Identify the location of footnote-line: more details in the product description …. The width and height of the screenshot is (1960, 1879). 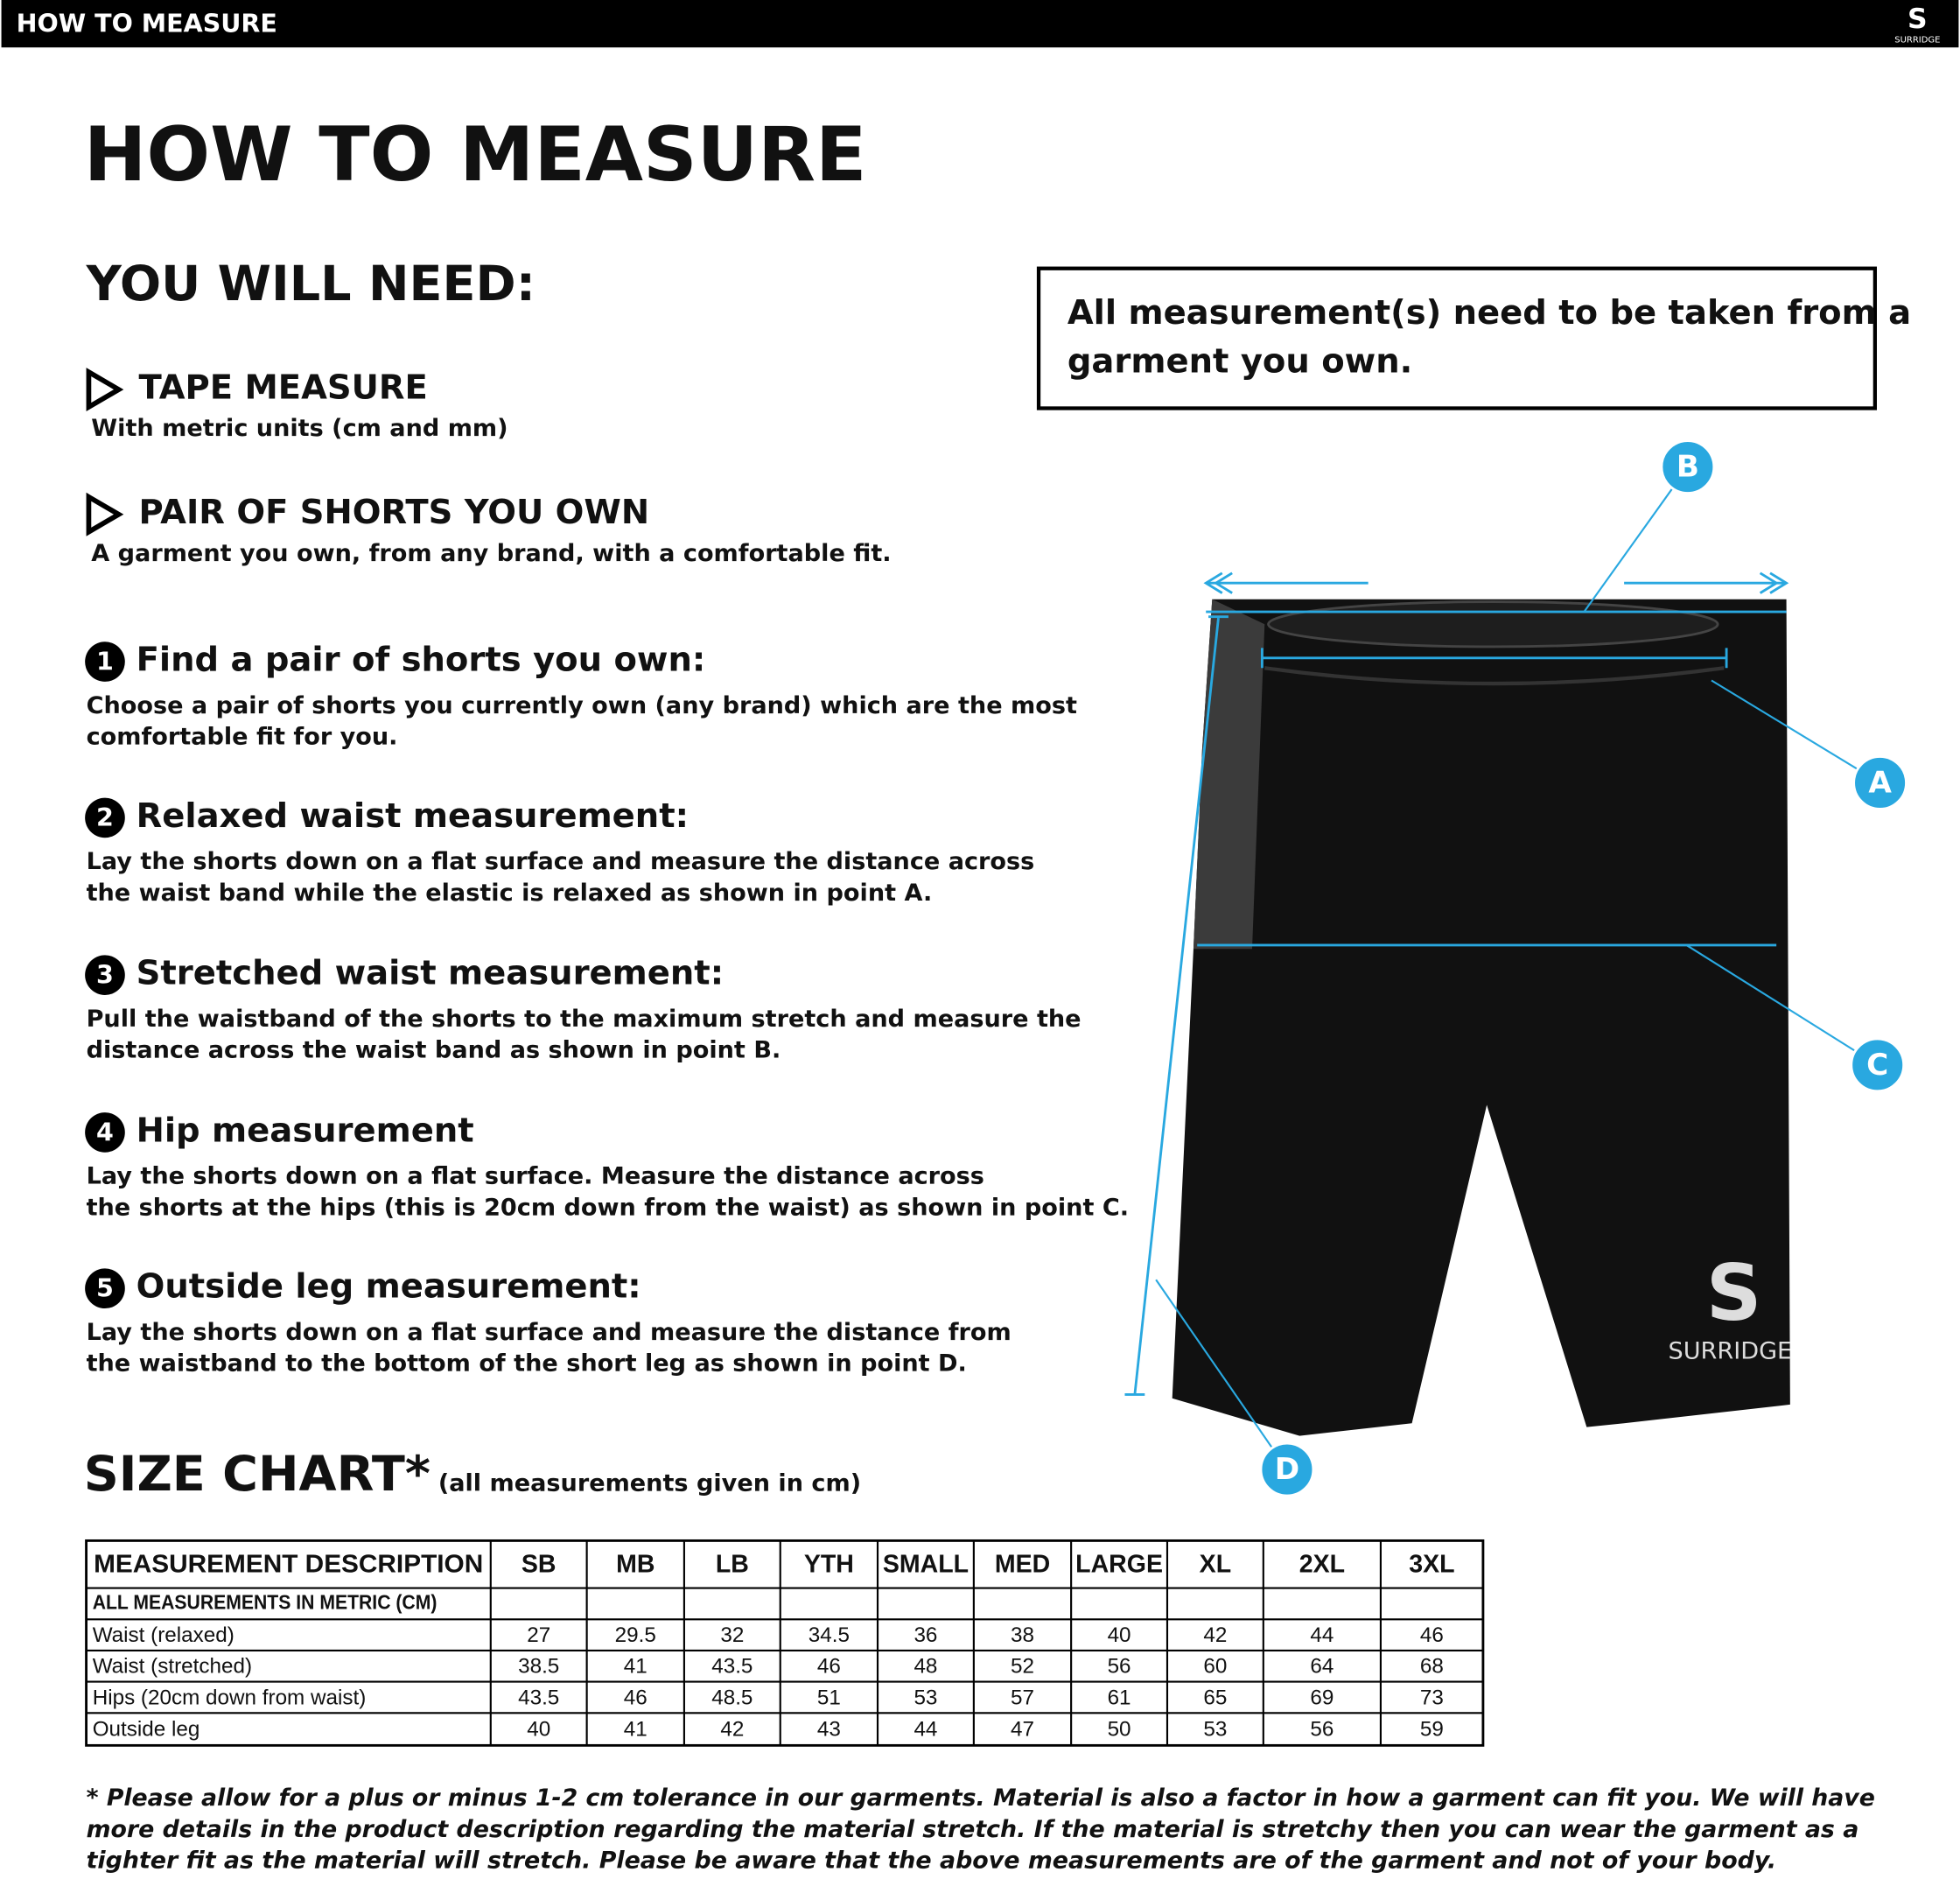
(973, 1829).